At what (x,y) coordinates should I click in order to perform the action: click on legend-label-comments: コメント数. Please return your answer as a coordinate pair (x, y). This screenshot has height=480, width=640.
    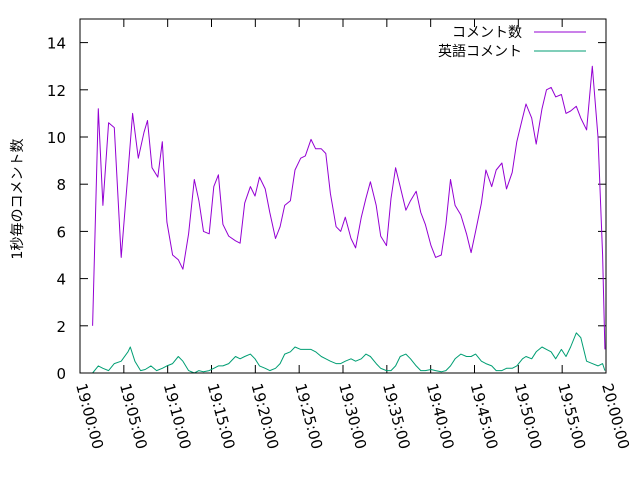
    Looking at the image, I should click on (487, 33).